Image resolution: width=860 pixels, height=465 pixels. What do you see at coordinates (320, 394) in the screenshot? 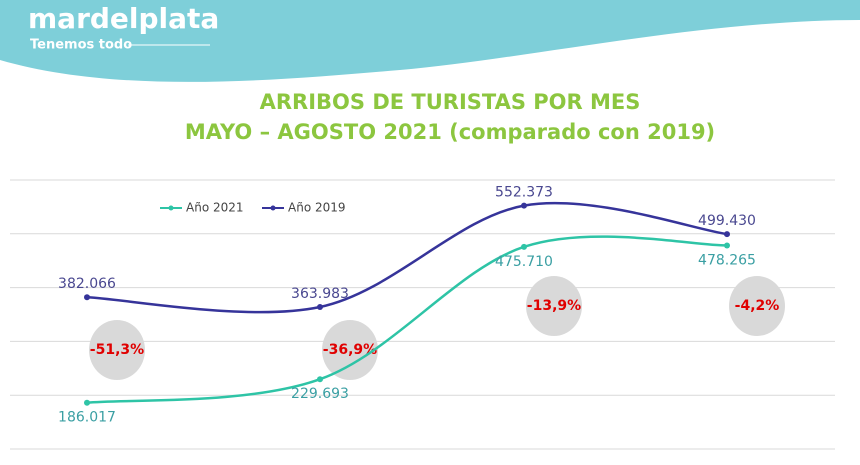
I see `value-label: 229.693` at bounding box center [320, 394].